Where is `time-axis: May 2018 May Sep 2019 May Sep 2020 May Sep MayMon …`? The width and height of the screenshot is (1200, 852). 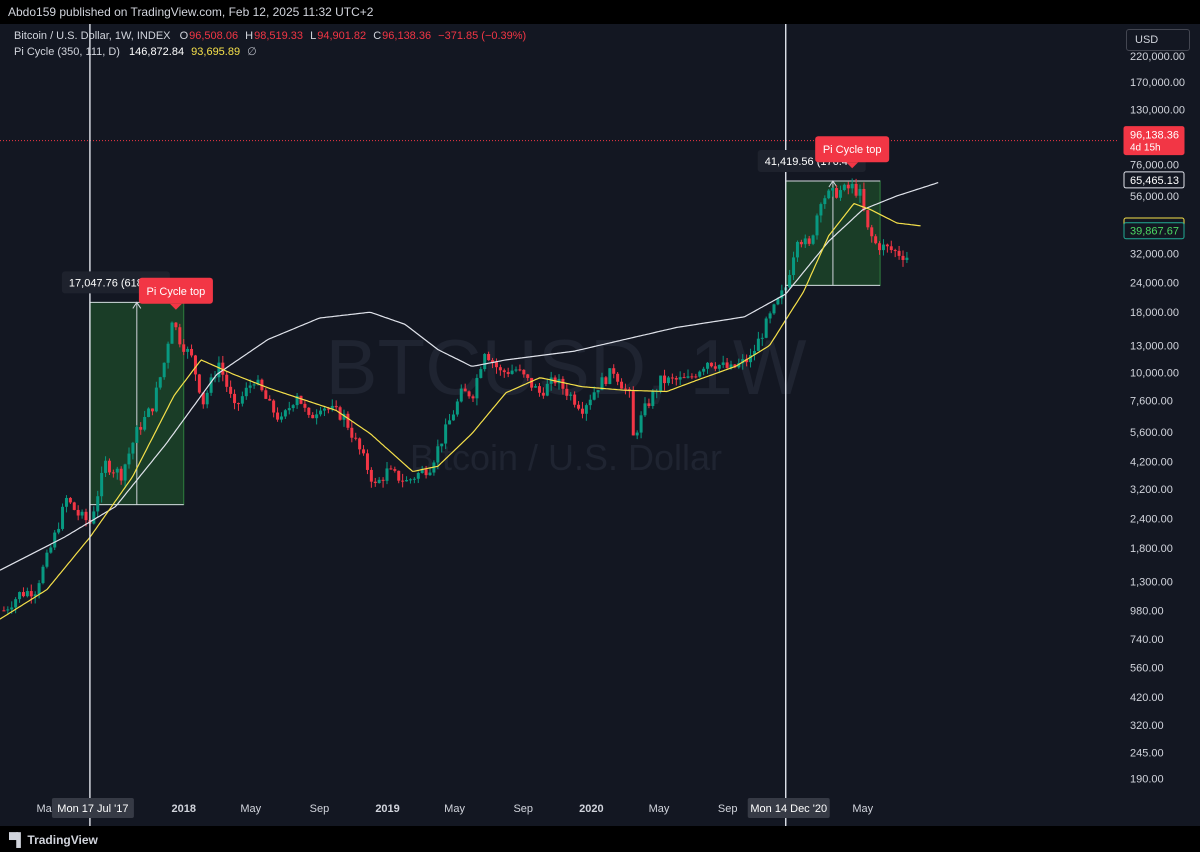
time-axis: May 2018 May Sep 2019 May Sep 2020 May Sep MayMon … is located at coordinates (455, 808).